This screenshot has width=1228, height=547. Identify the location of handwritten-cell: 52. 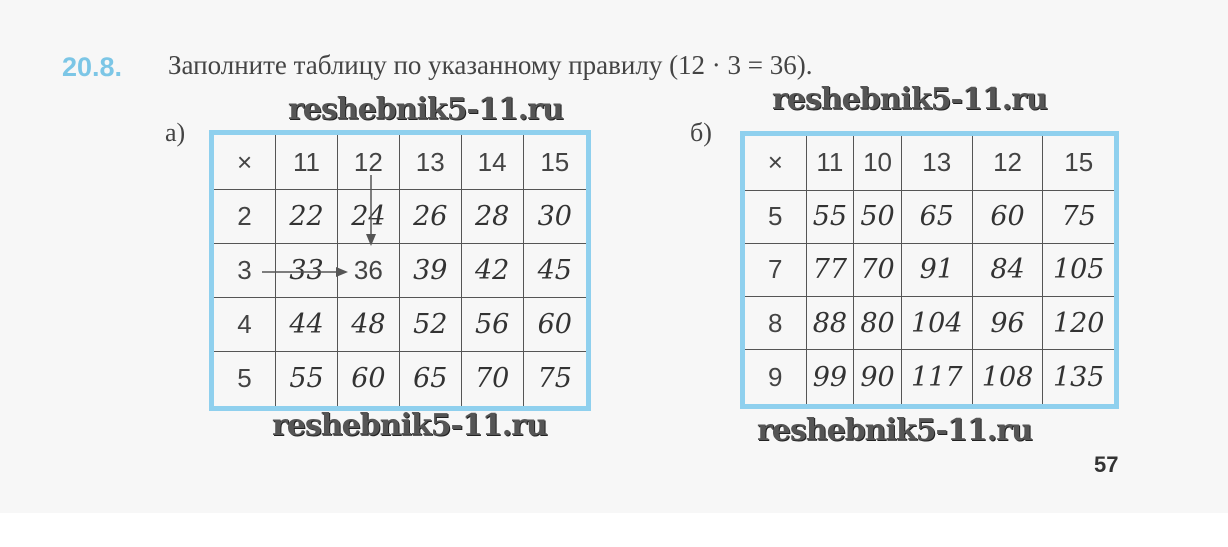
(430, 324).